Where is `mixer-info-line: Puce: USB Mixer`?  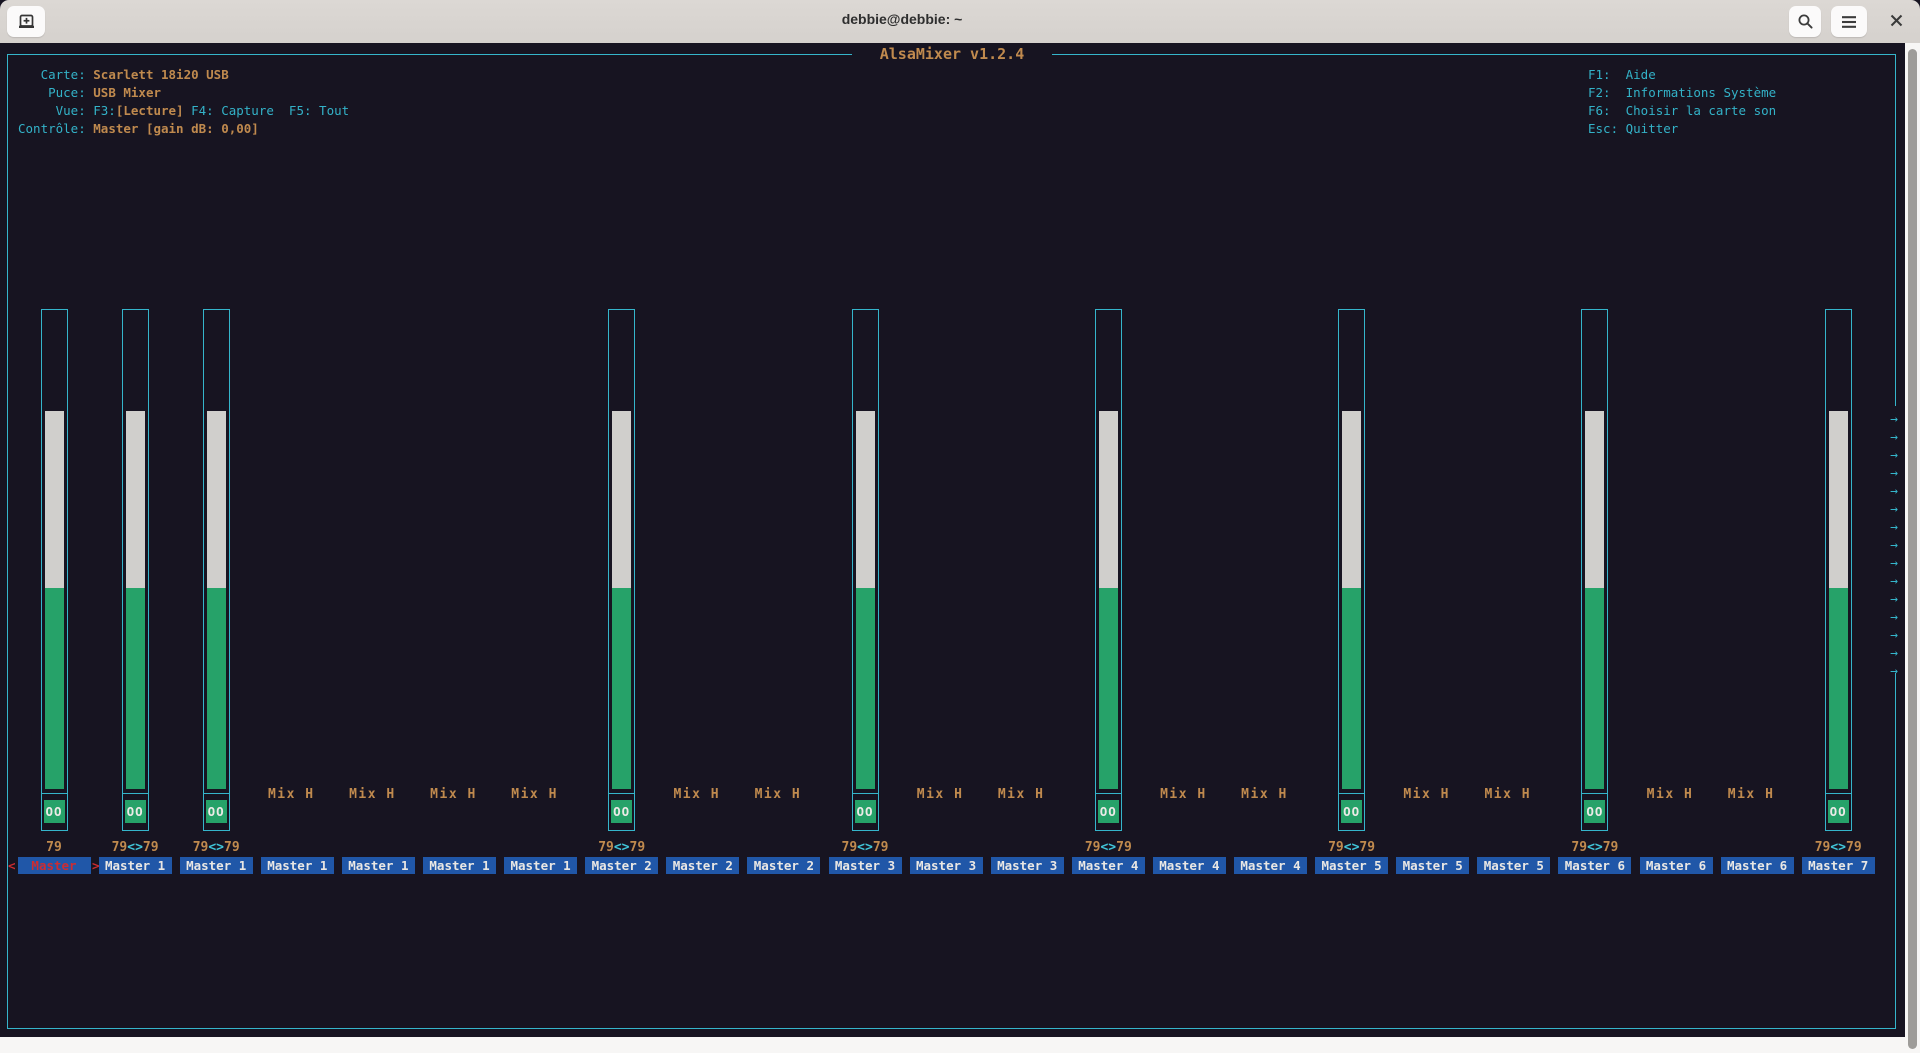
mixer-info-line: Puce: USB Mixer is located at coordinates (183, 93).